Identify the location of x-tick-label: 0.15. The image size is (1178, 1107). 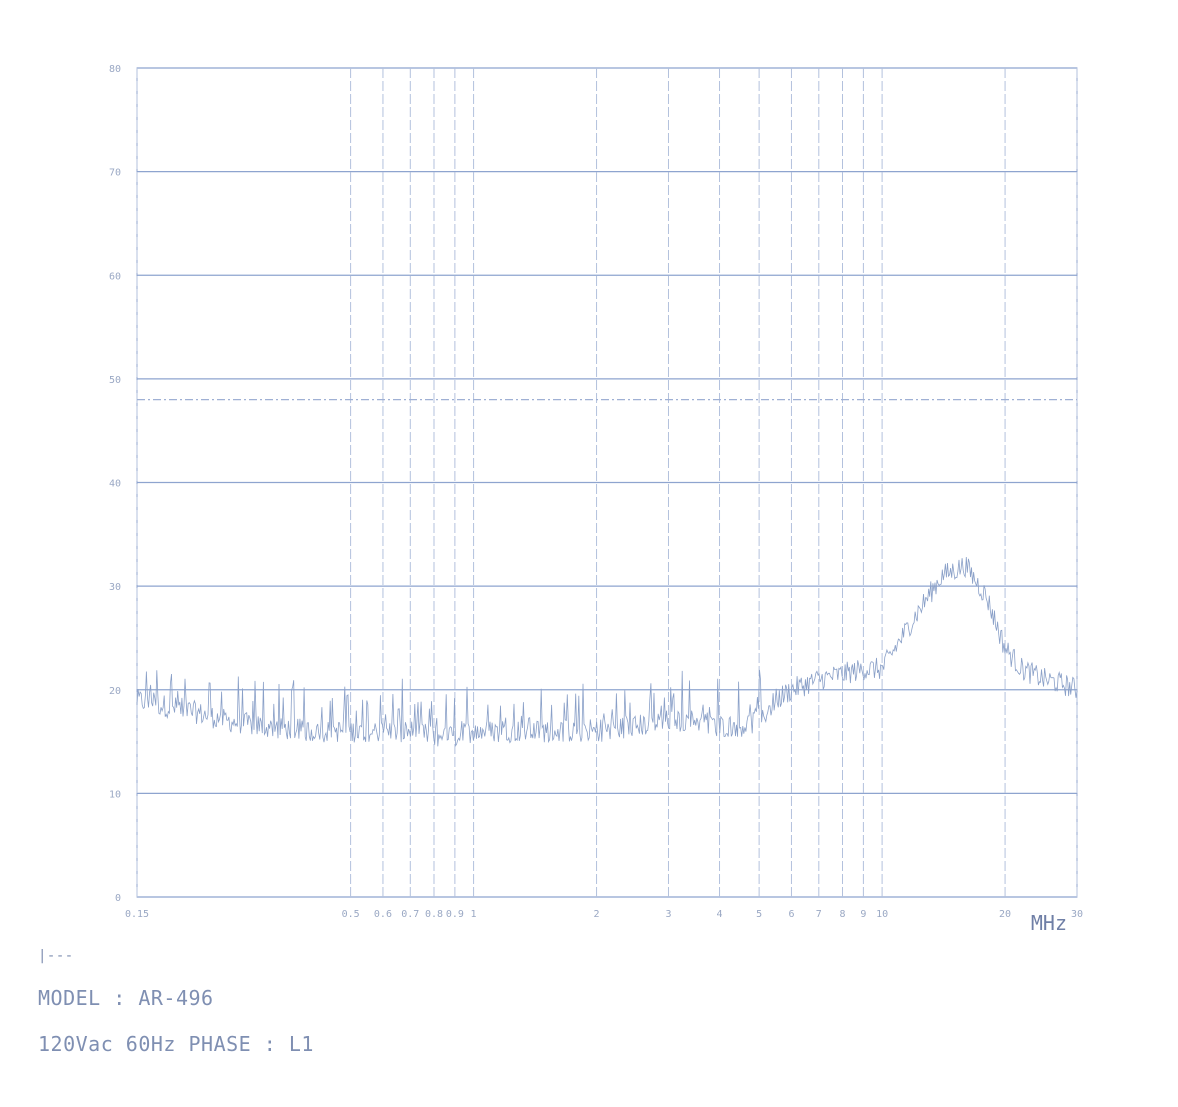
(137, 914).